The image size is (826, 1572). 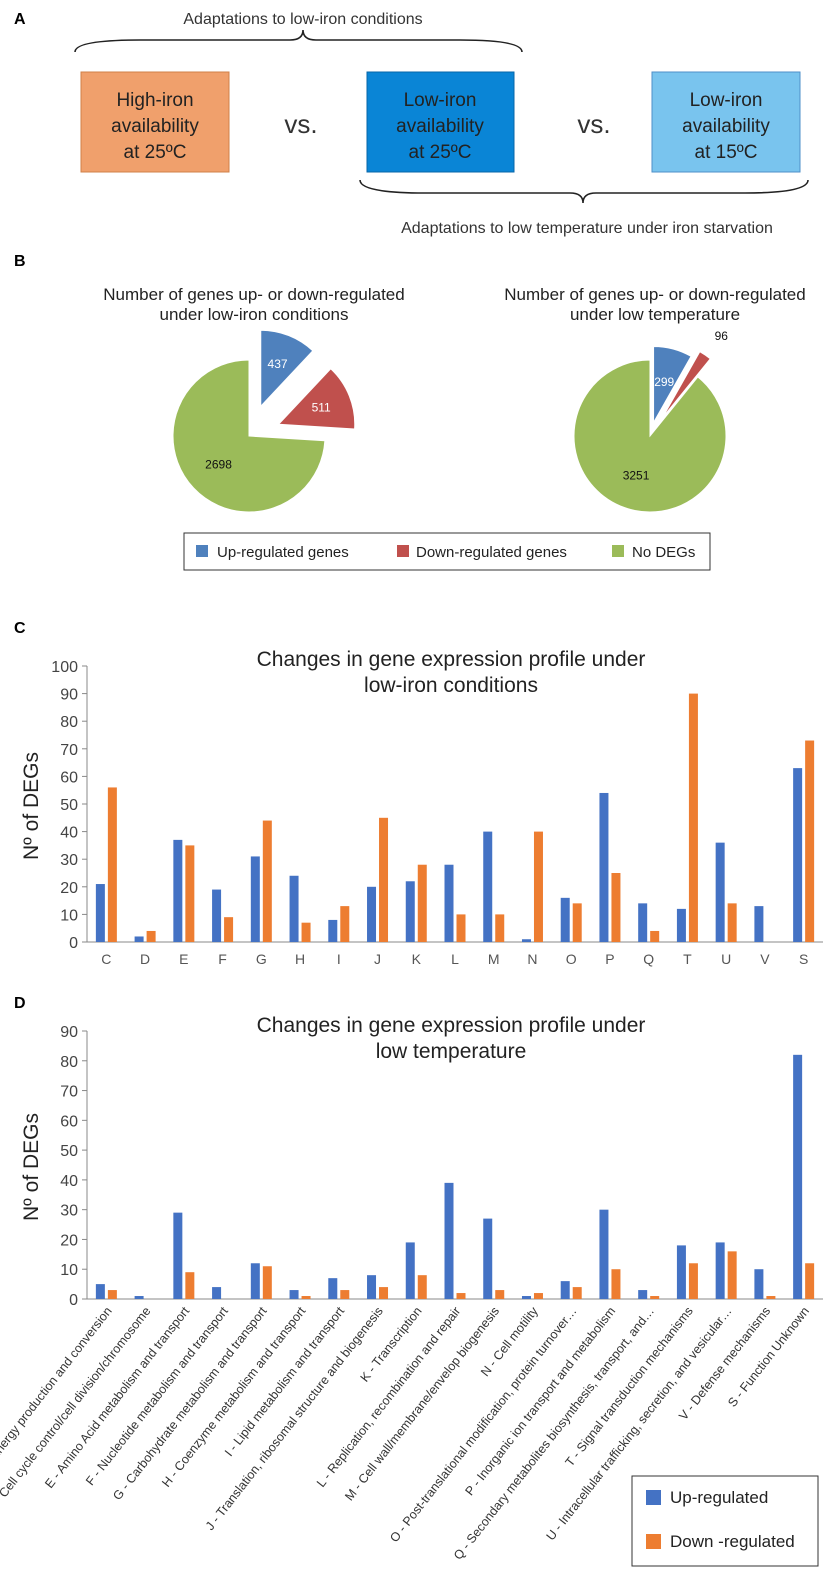 I want to click on x-tick-label-17: V, so click(x=765, y=959).